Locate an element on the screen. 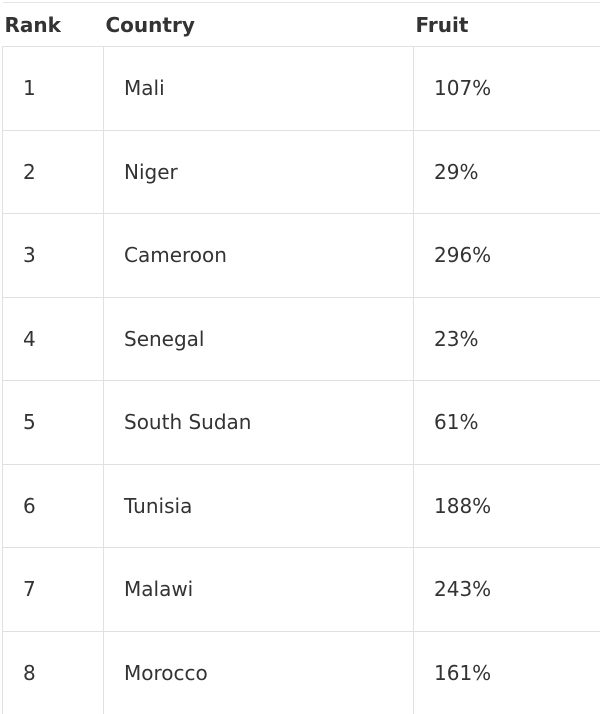 The width and height of the screenshot is (600, 714). country-cell: Malawi is located at coordinates (258, 589).